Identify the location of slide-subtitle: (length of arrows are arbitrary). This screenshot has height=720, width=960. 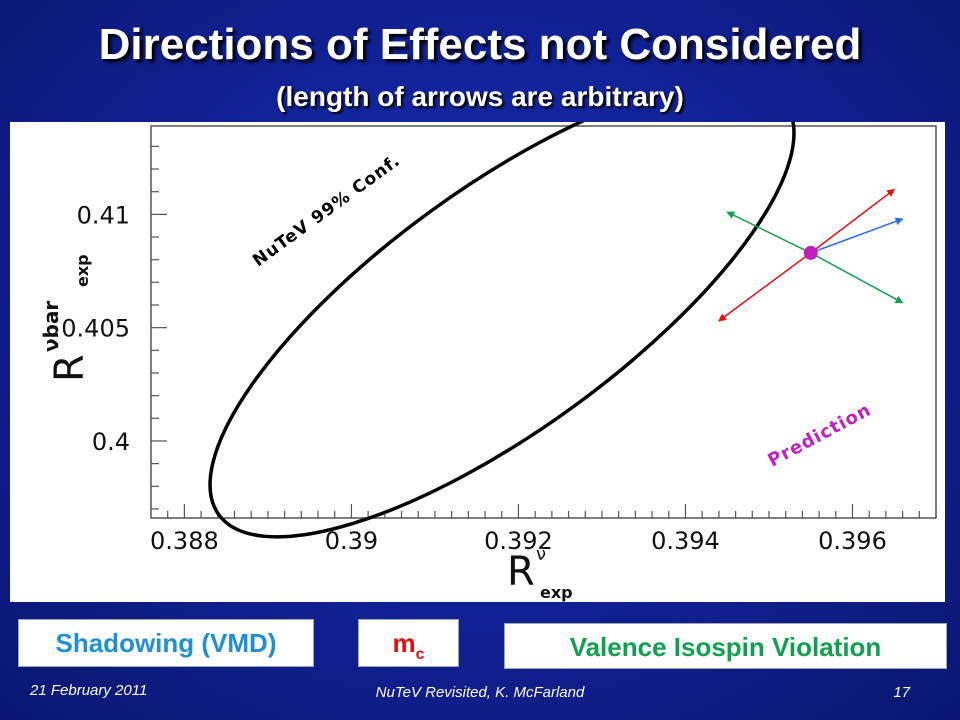
(480, 96).